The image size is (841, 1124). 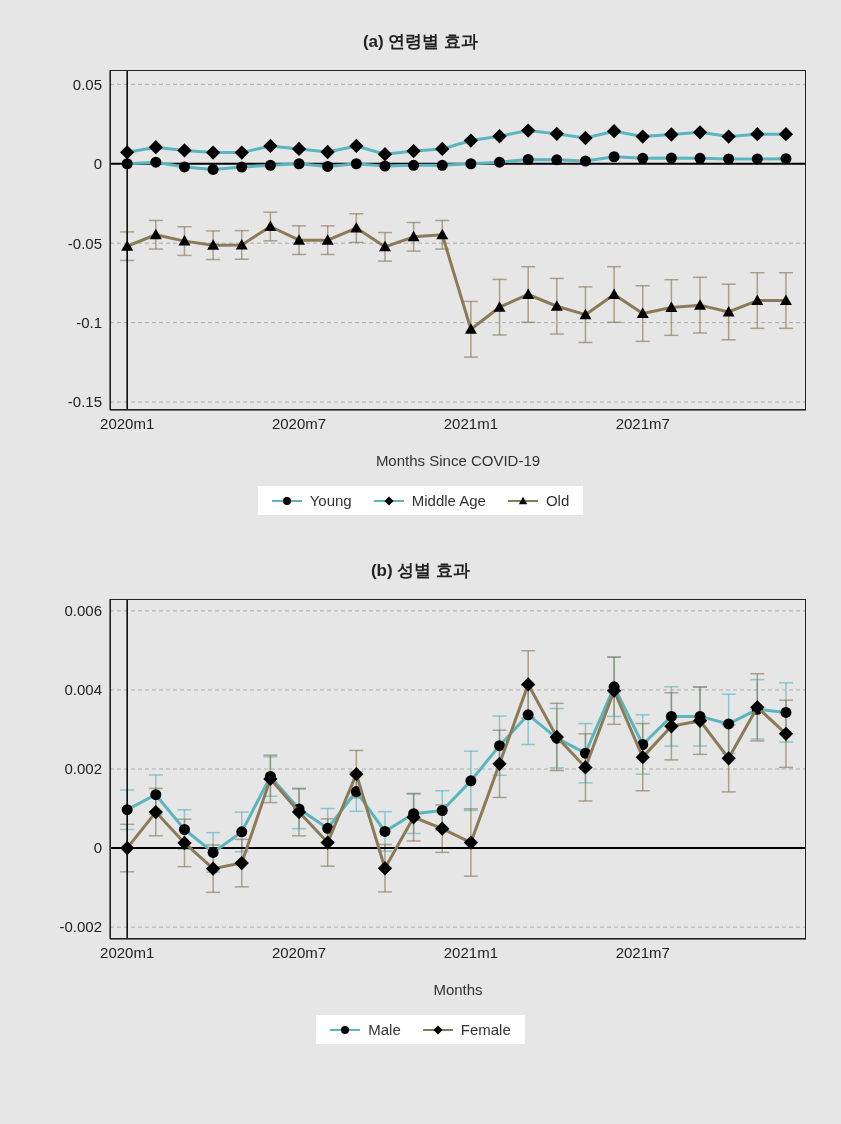 I want to click on legend-label: Old, so click(x=557, y=500).